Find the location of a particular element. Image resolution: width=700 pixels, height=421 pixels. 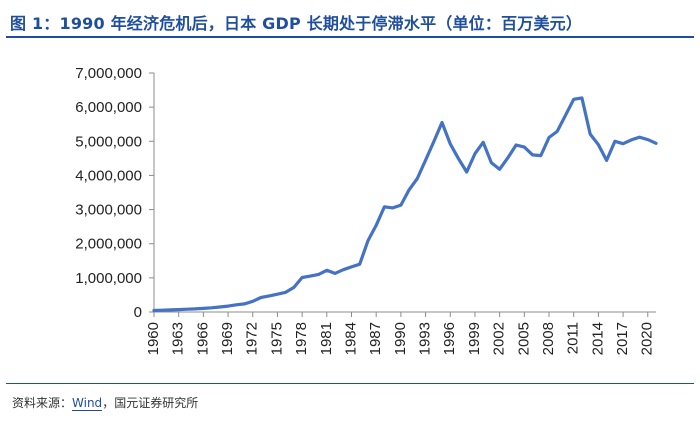

y-tick-label: 1,000,000 is located at coordinates (108, 278).